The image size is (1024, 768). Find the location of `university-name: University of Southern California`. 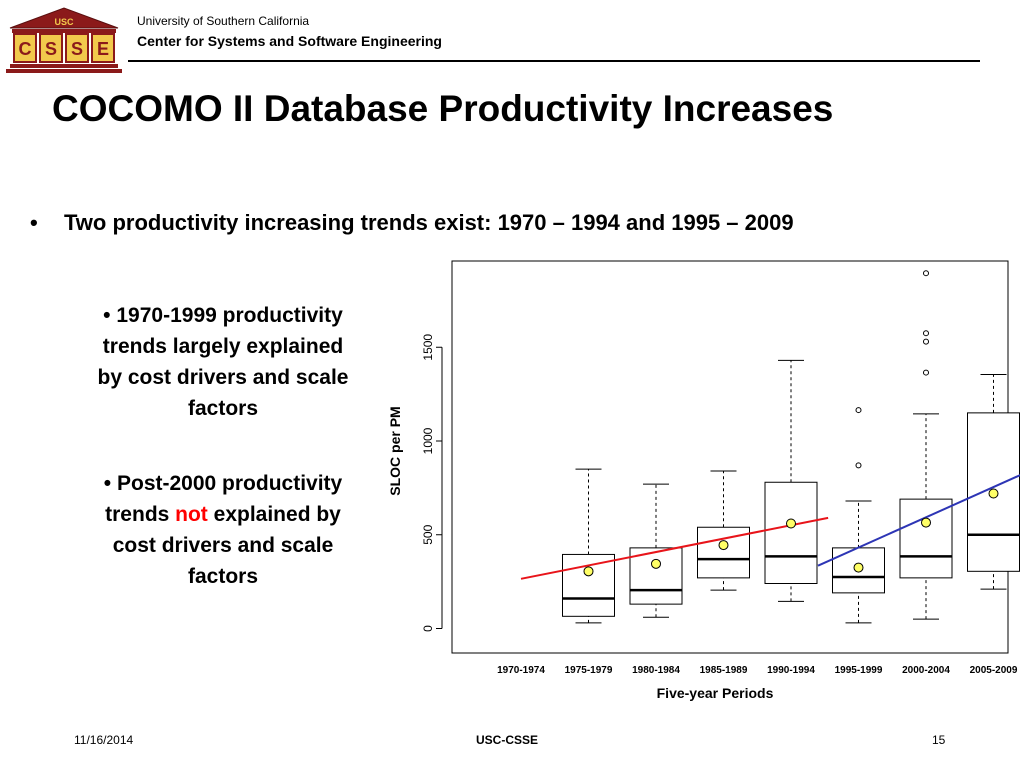

university-name: University of Southern California is located at coordinates (223, 21).